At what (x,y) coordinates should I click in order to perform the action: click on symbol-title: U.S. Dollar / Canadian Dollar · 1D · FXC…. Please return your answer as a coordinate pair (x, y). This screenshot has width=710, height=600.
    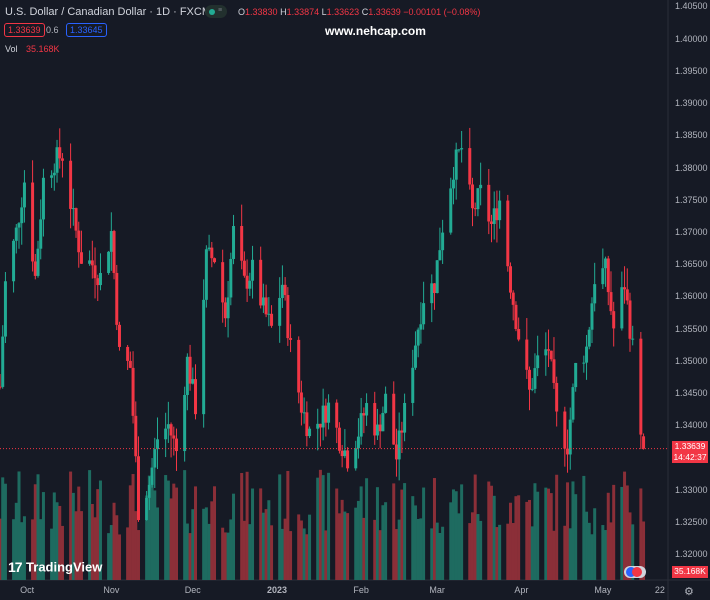
    Looking at the image, I should click on (108, 12).